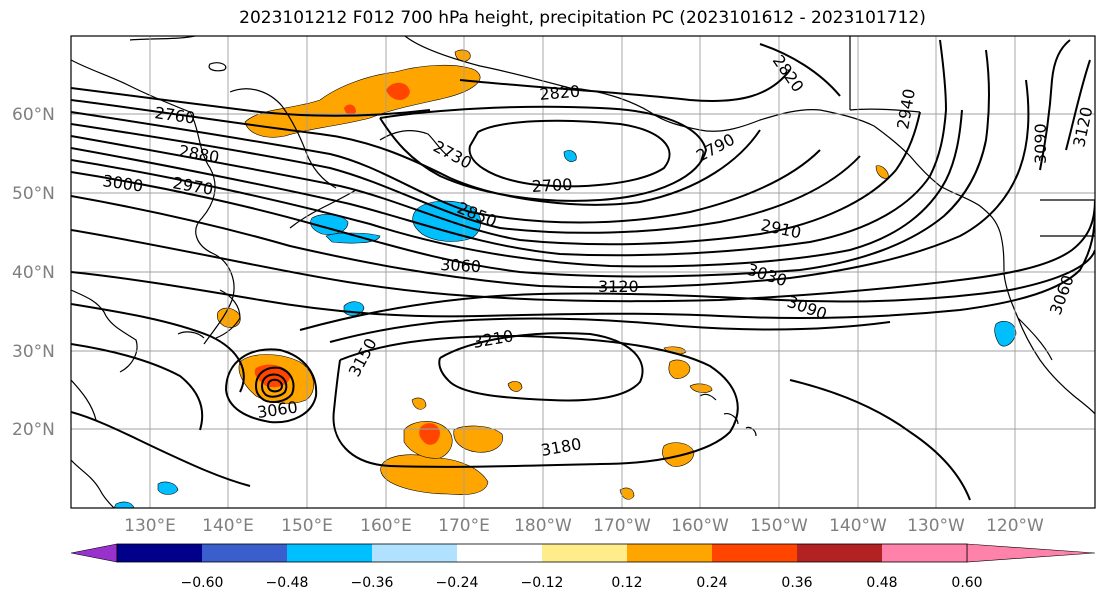  I want to click on colorbar-tick-label: 0.60, so click(966, 583).